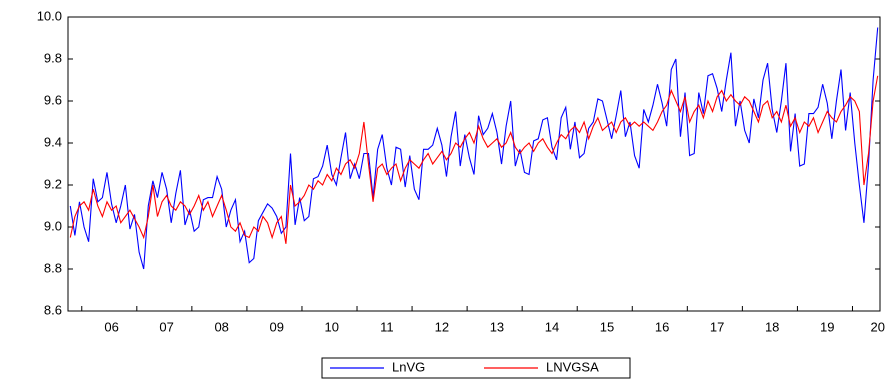 The image size is (885, 383). What do you see at coordinates (552, 326) in the screenshot?
I see `x-tick-label: 14` at bounding box center [552, 326].